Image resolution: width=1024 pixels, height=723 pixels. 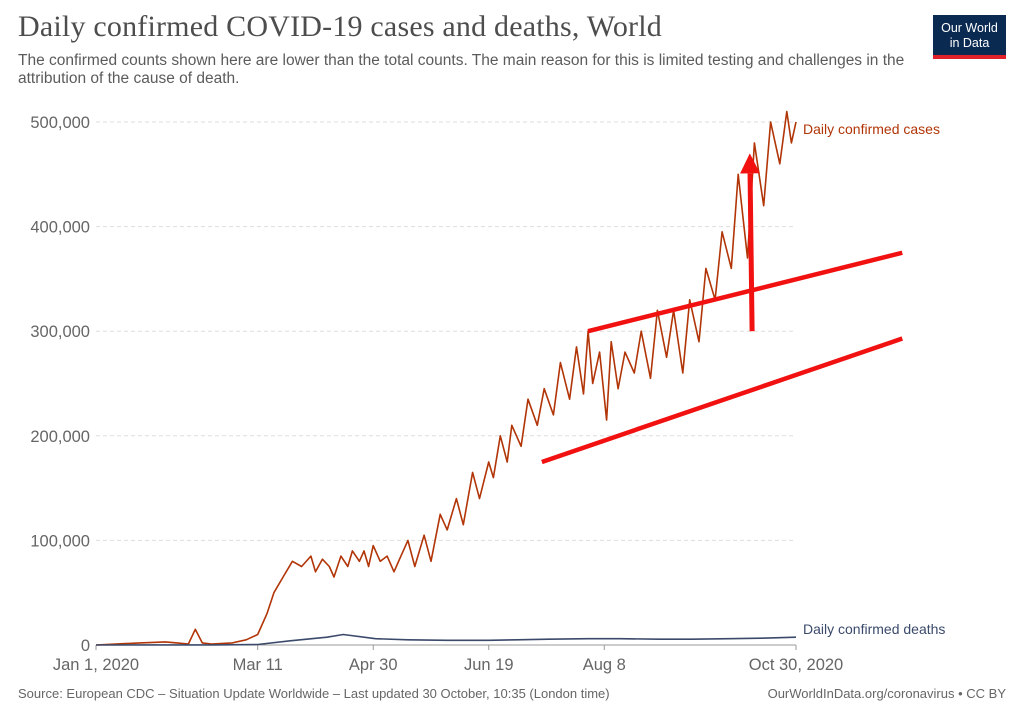 I want to click on x-tick-label: Apr 30, so click(x=373, y=665).